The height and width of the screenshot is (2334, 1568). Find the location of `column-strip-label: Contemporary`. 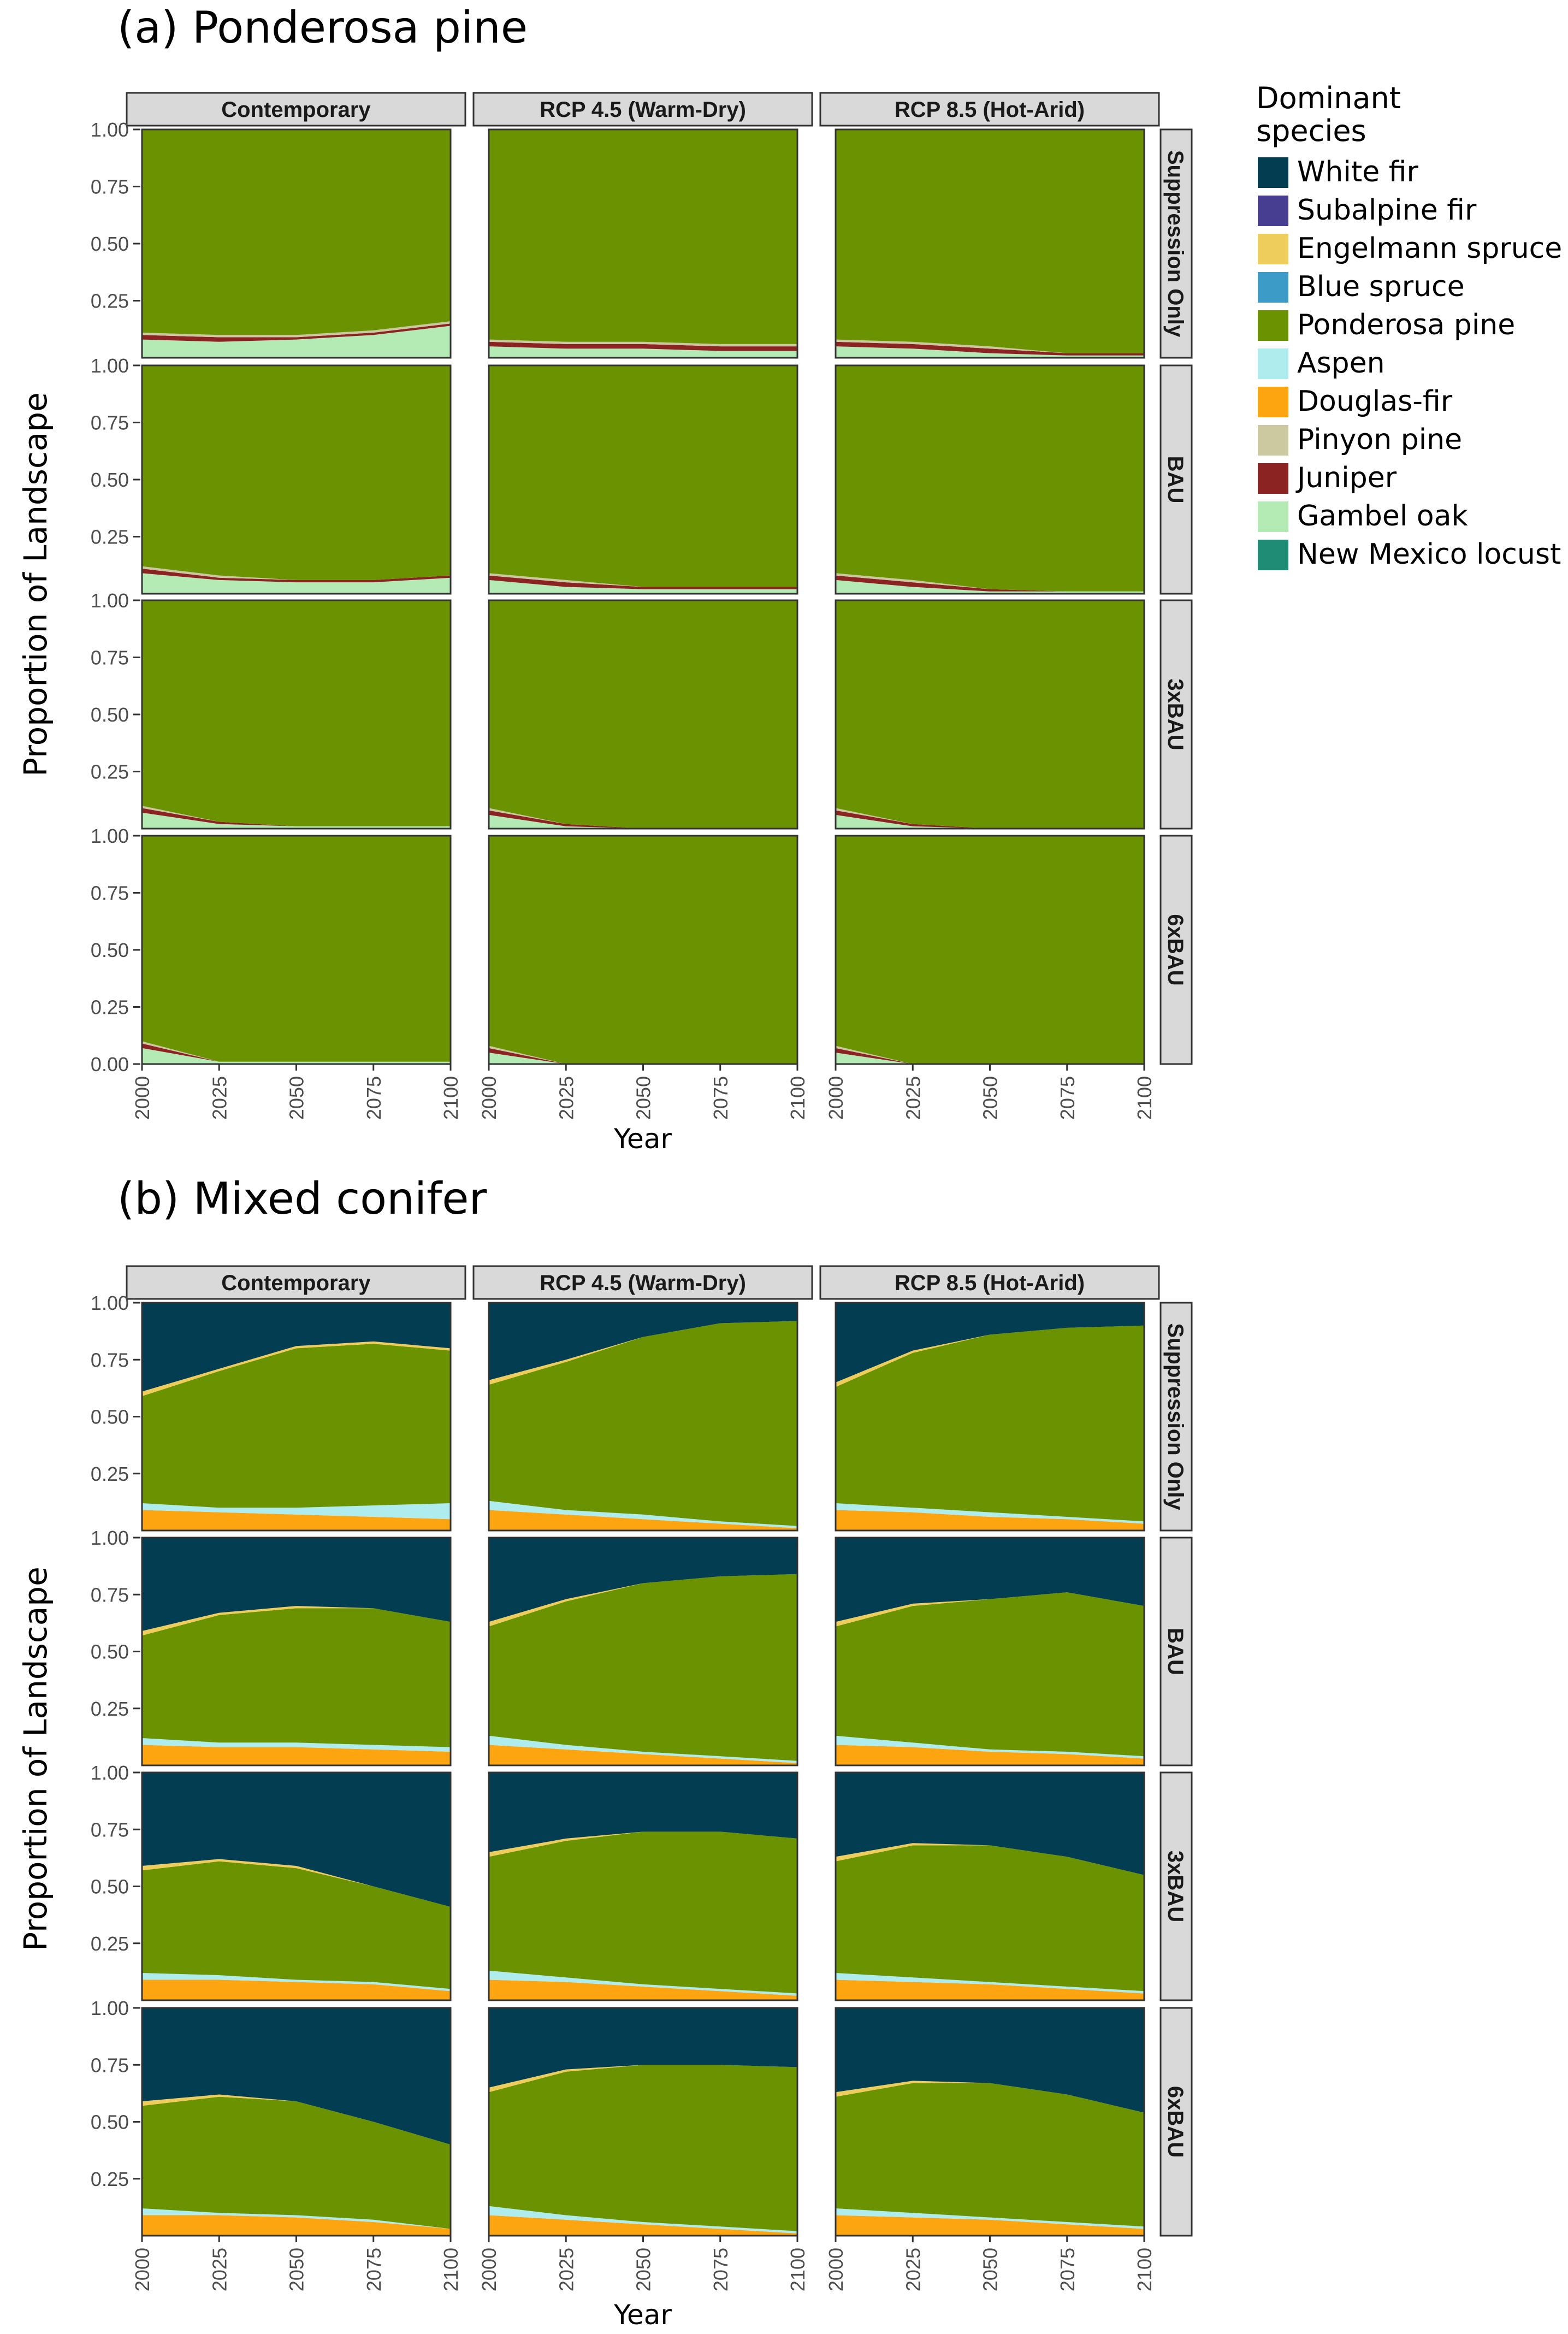

column-strip-label: Contemporary is located at coordinates (296, 110).